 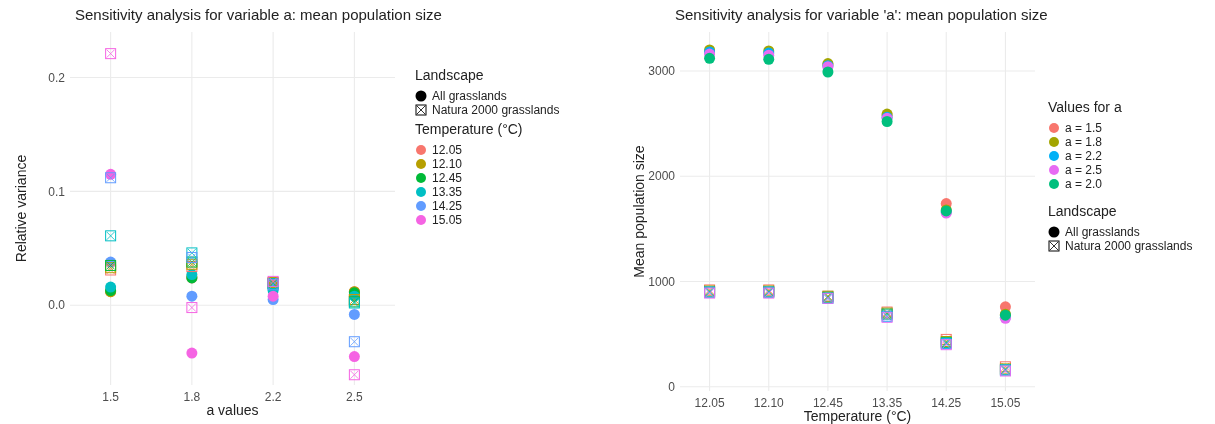 What do you see at coordinates (469, 129) in the screenshot?
I see `legend-title: Temperature (°C)` at bounding box center [469, 129].